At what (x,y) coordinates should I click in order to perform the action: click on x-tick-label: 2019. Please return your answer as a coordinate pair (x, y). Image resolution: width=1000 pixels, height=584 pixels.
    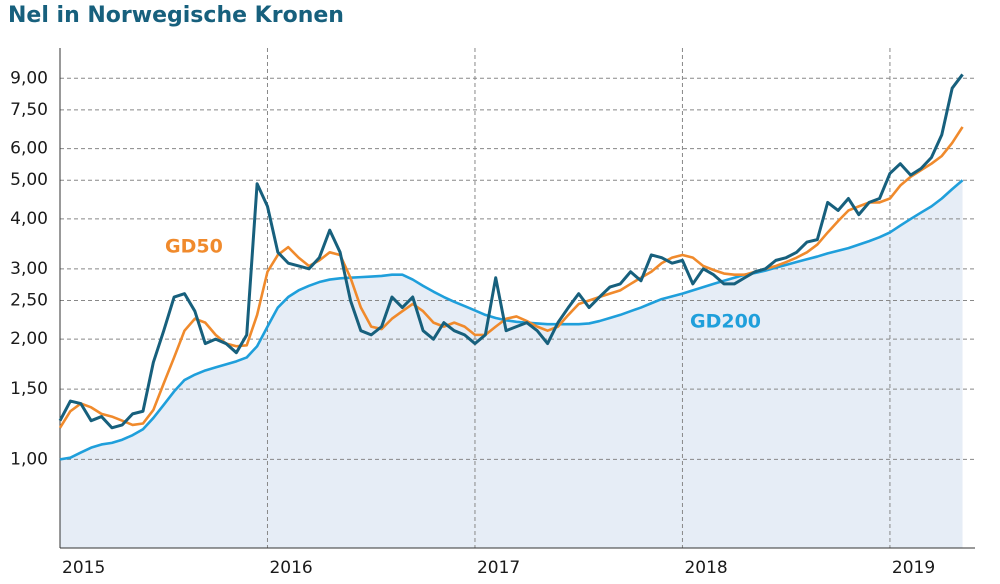
    Looking at the image, I should click on (913, 568).